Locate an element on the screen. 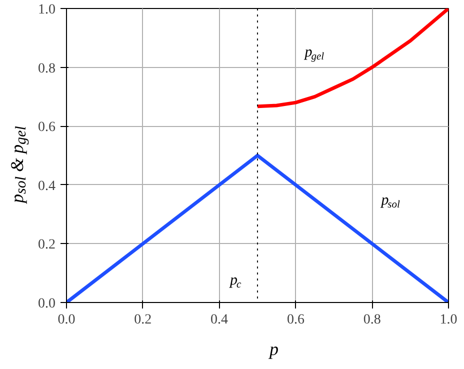 The width and height of the screenshot is (464, 369). y-tick-label: 0.4 is located at coordinates (47, 186).